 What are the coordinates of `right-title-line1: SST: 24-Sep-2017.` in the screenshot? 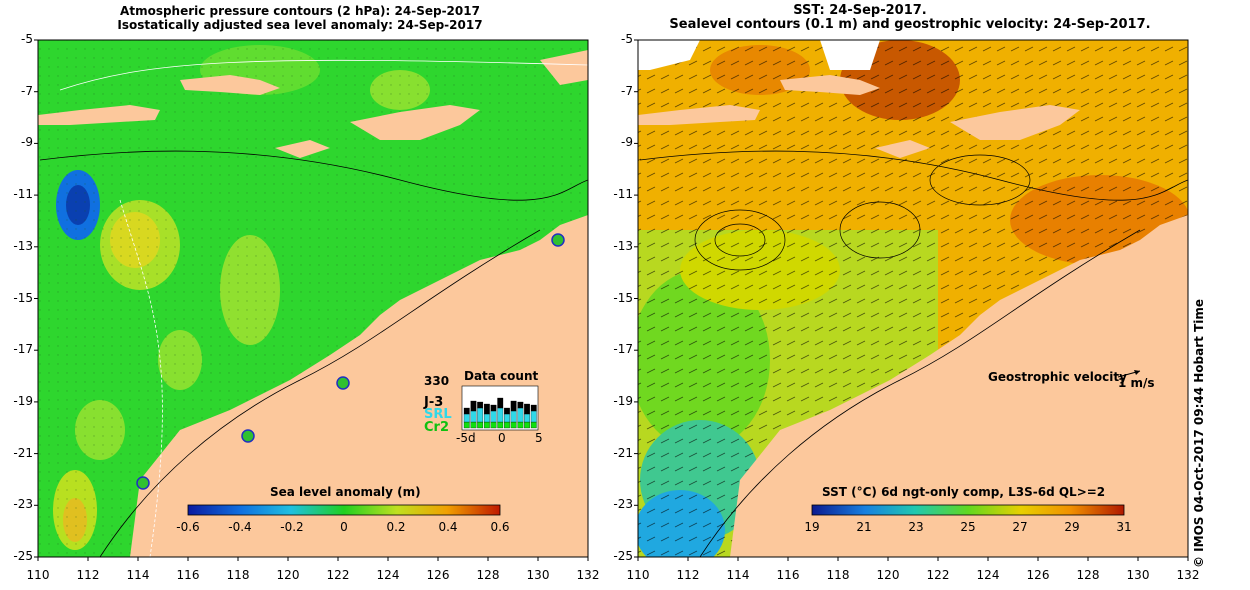 It's located at (860, 10).